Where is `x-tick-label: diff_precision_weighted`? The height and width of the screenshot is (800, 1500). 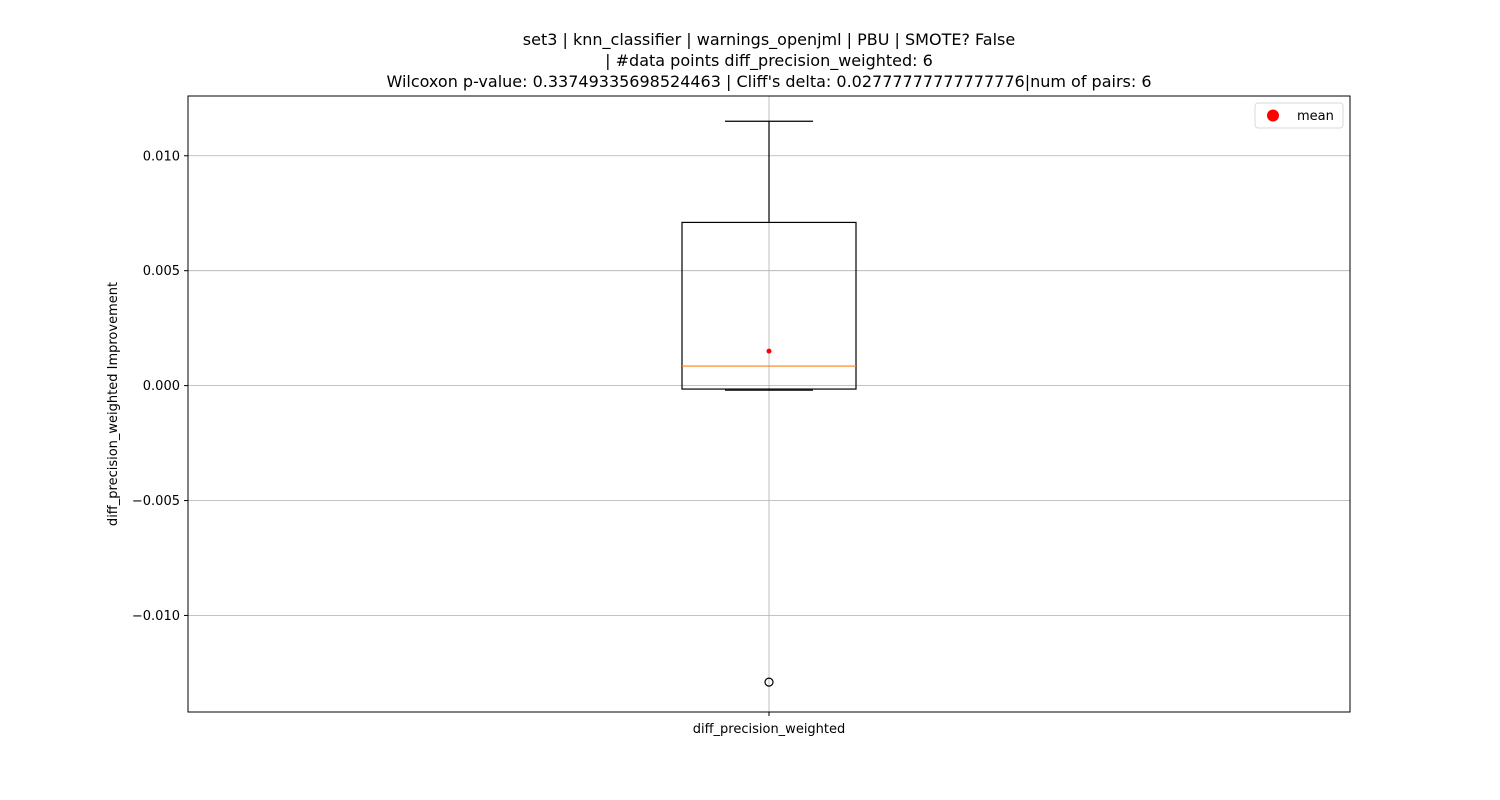
x-tick-label: diff_precision_weighted is located at coordinates (769, 729).